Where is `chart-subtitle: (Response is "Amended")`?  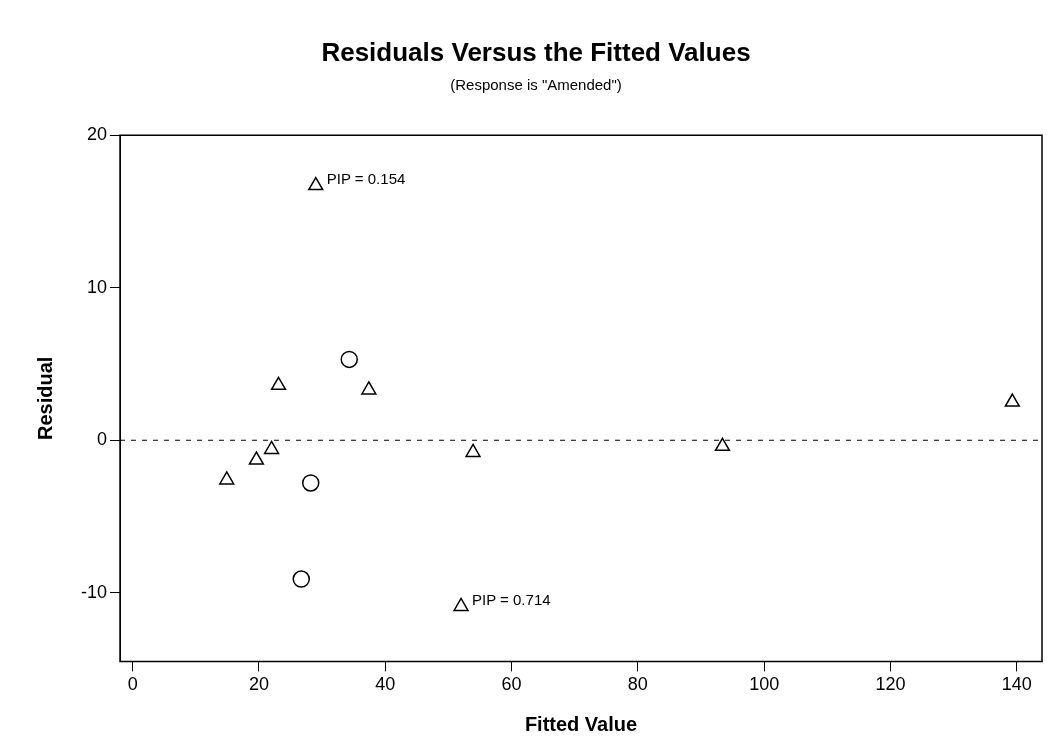
chart-subtitle: (Response is "Amended") is located at coordinates (536, 85).